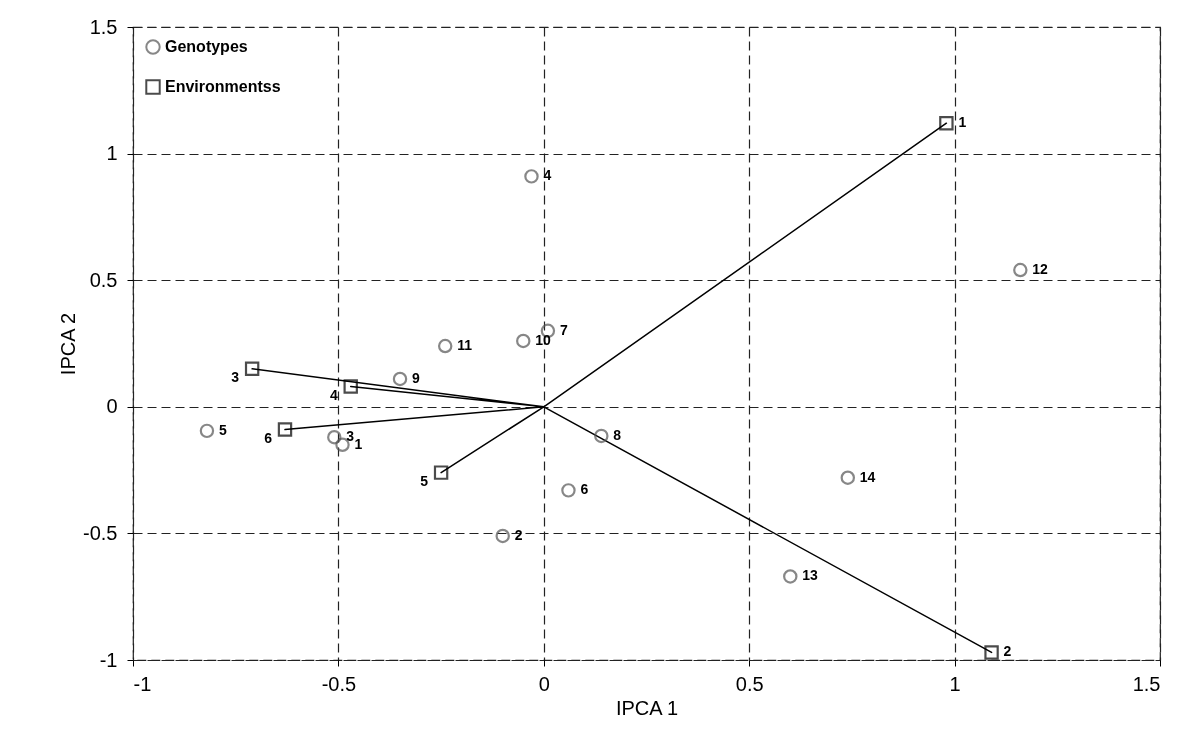  I want to click on annotation: 2, so click(1007, 651).